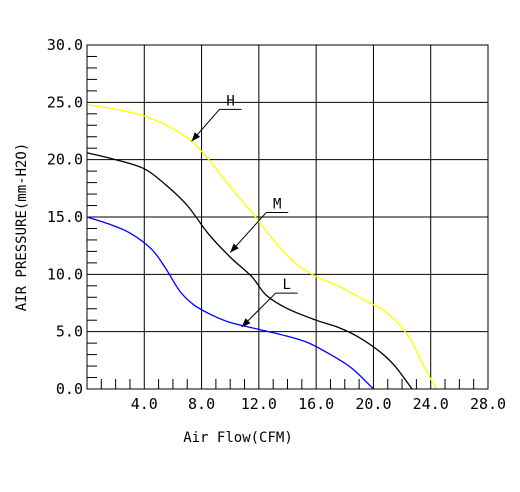 This screenshot has width=520, height=492. What do you see at coordinates (277, 205) in the screenshot?
I see `curve-label-m: M` at bounding box center [277, 205].